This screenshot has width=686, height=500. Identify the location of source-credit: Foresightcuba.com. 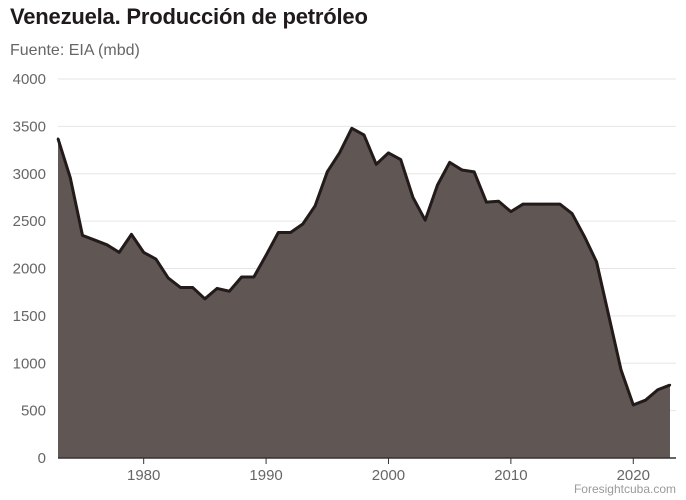
(624, 489).